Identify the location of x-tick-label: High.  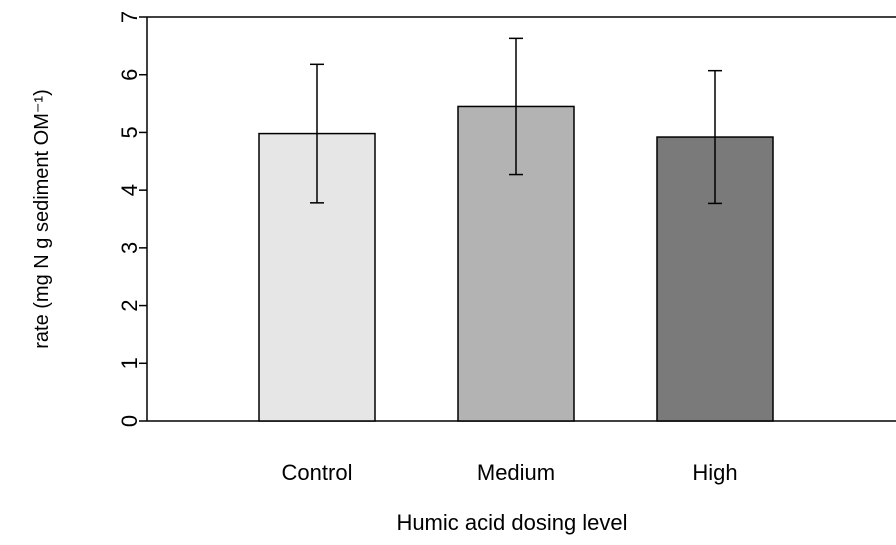
(714, 472).